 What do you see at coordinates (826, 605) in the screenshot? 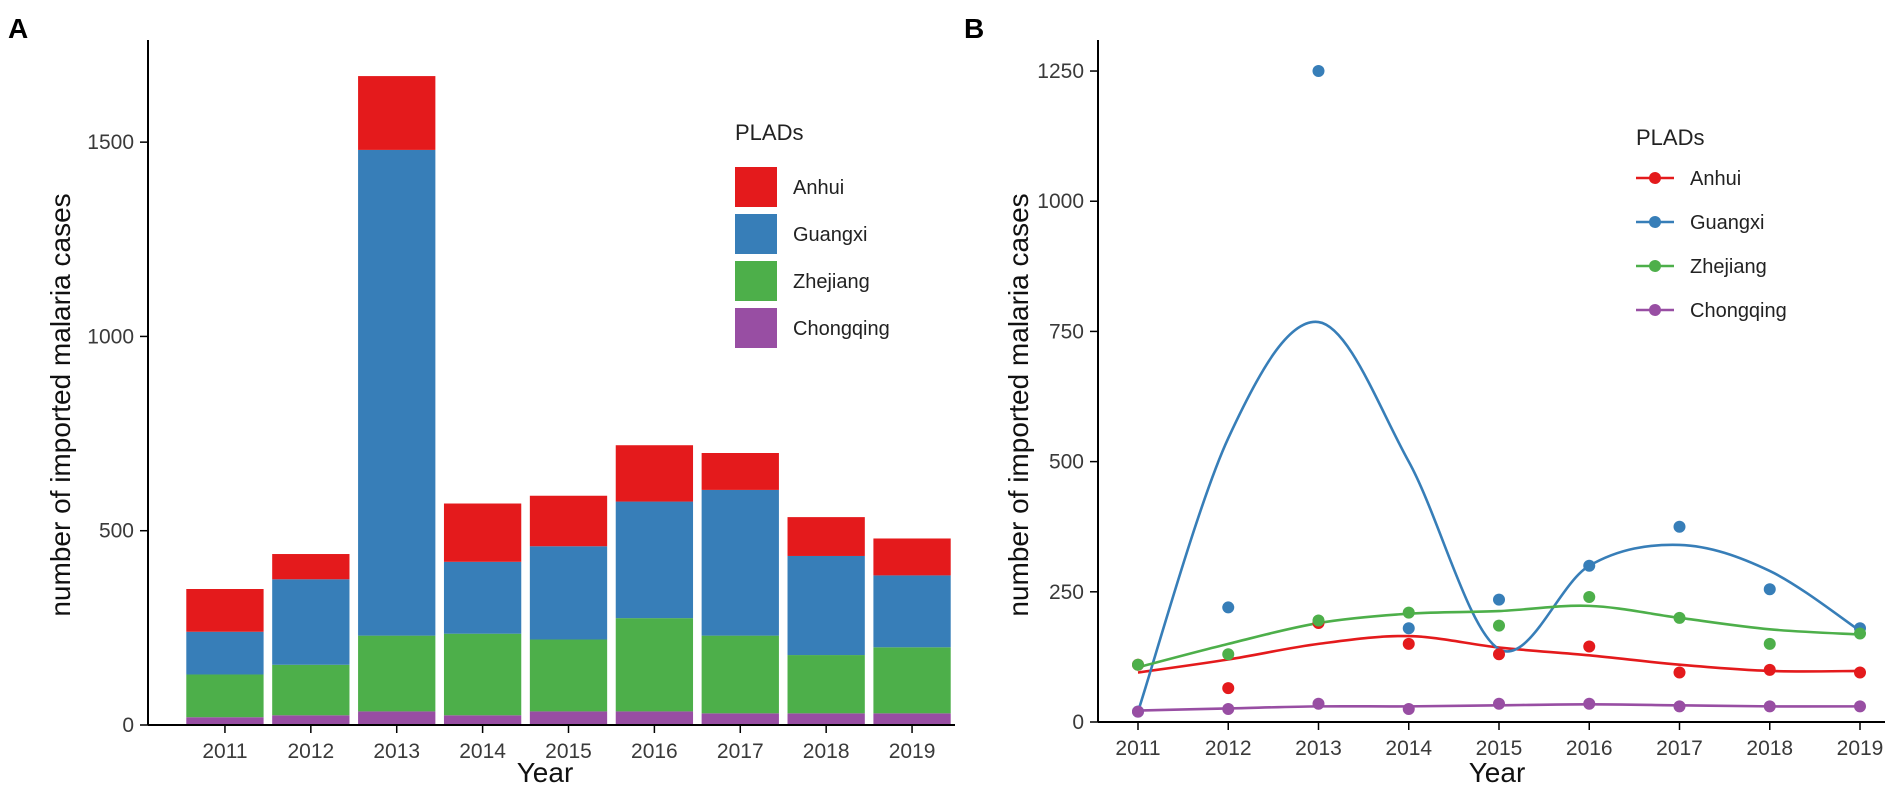
I see `bar-guangxi-2018` at bounding box center [826, 605].